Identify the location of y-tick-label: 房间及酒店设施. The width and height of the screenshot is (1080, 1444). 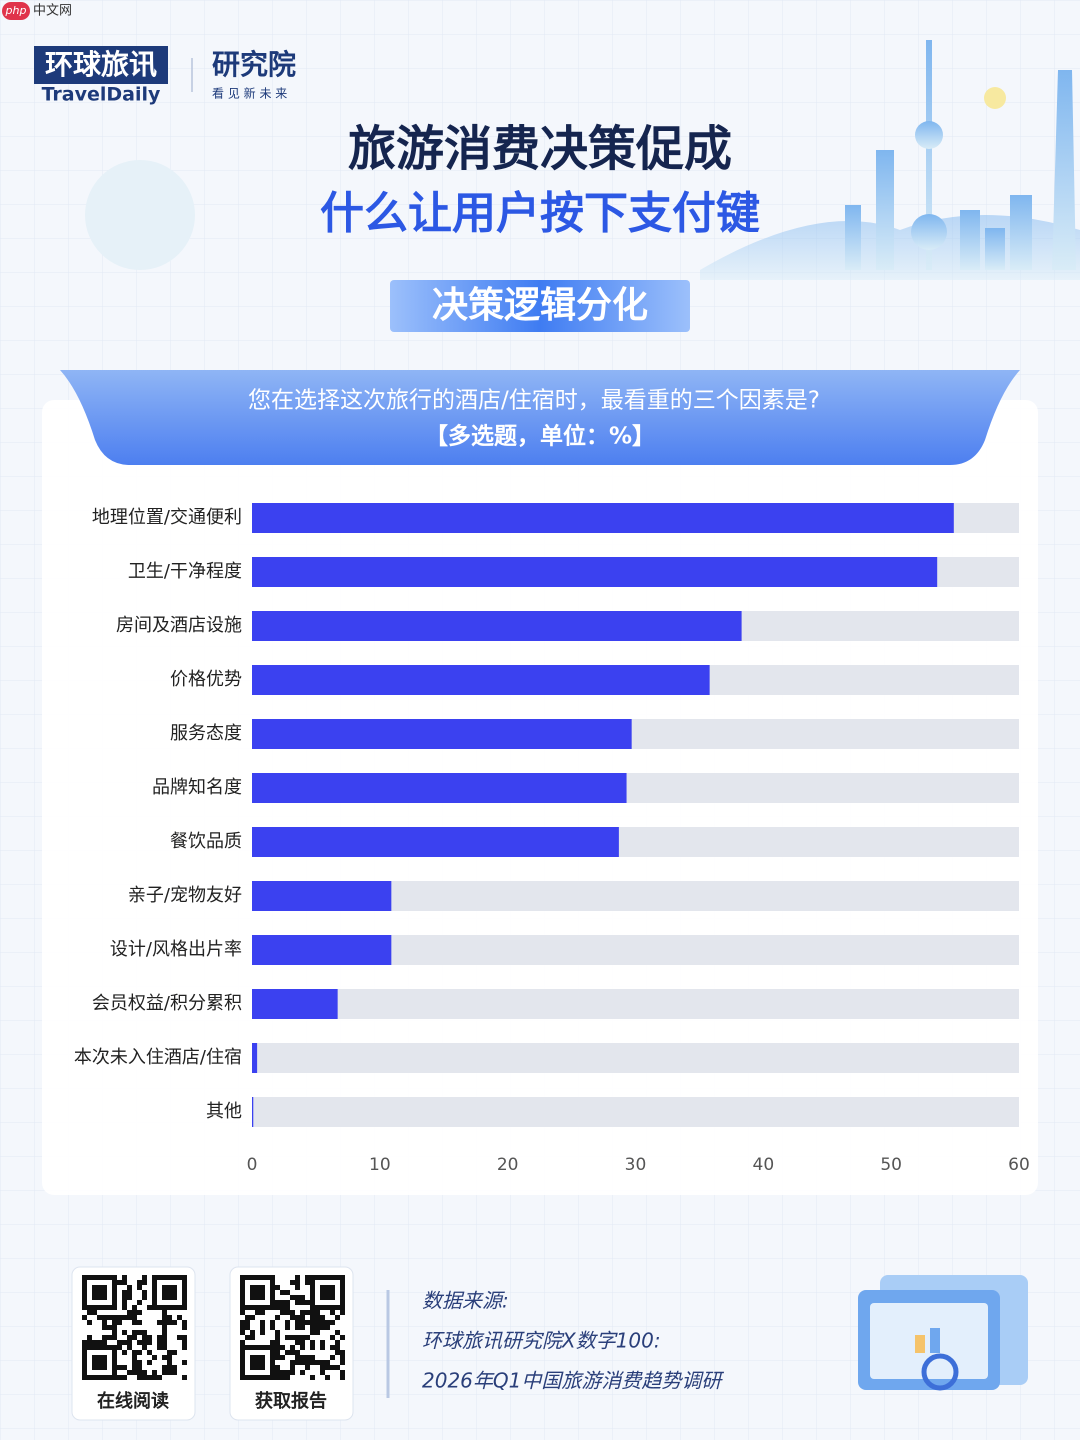
(179, 625).